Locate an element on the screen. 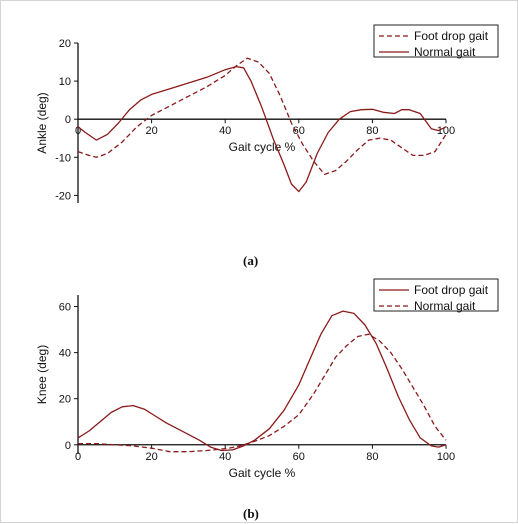  y-tick-label: -20 is located at coordinates (63, 196).